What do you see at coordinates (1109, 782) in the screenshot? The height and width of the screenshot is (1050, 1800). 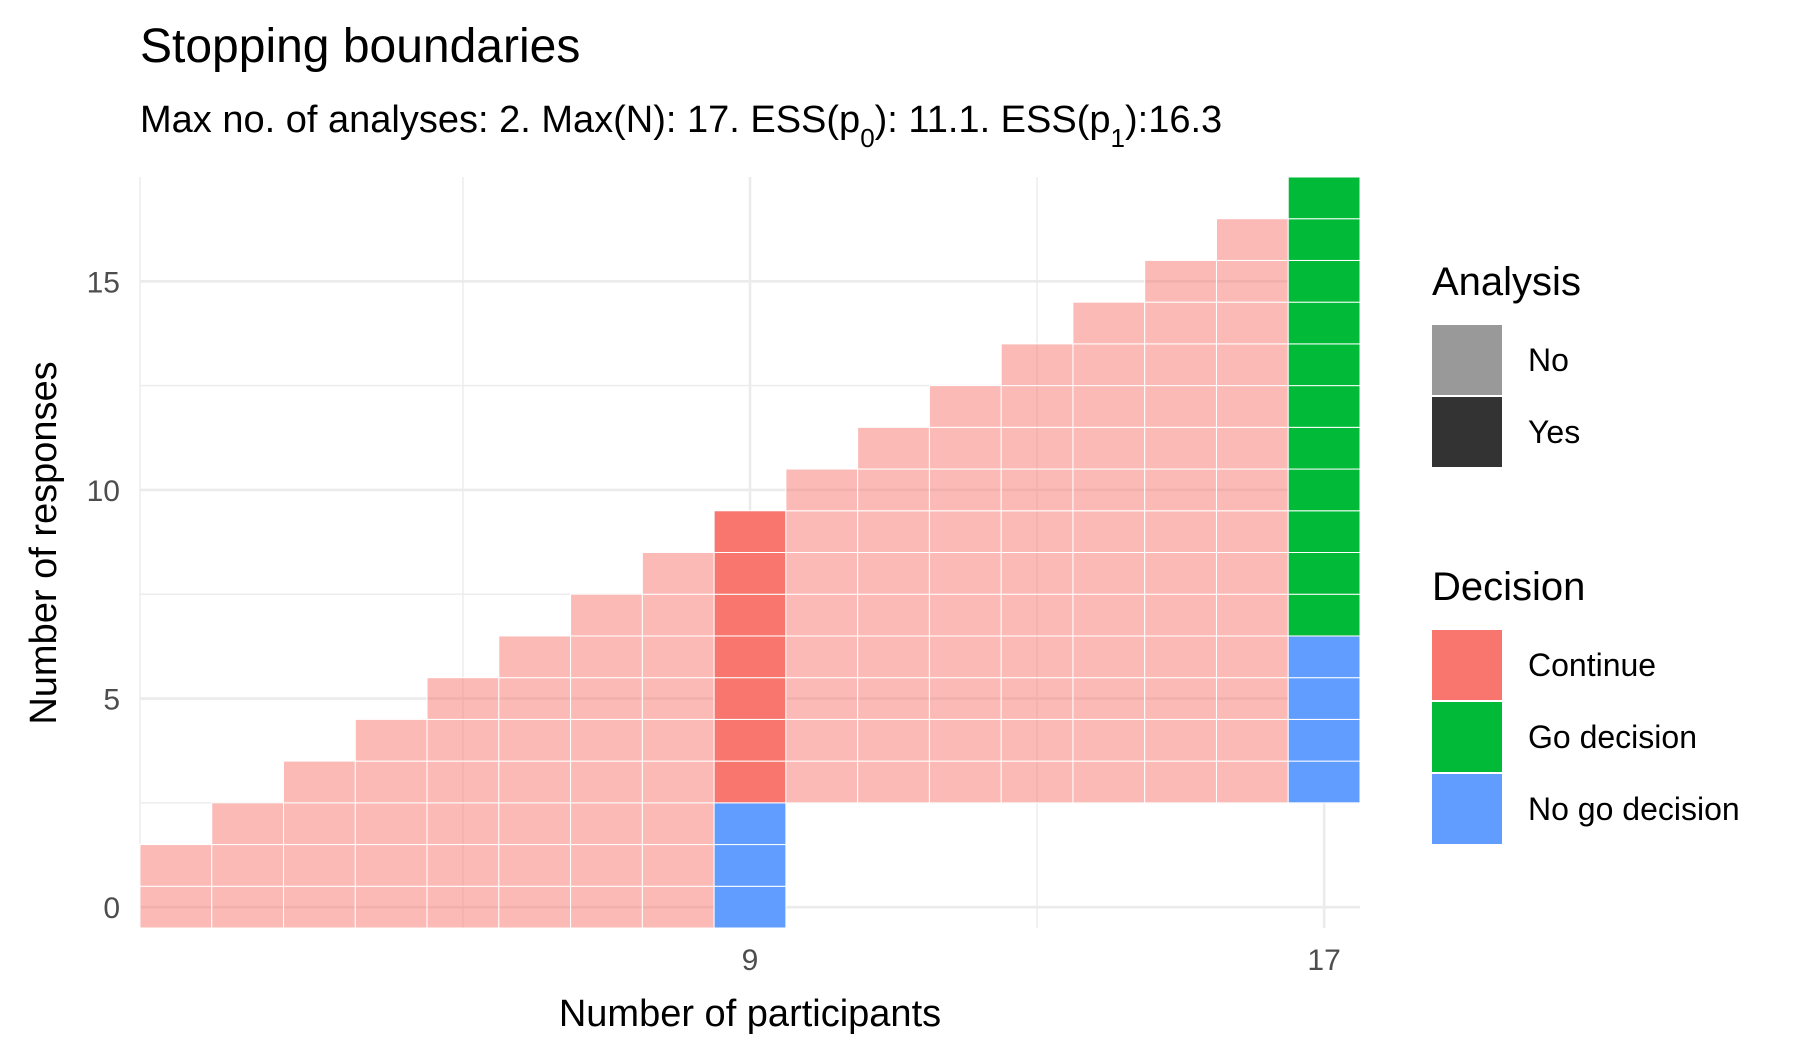 I see `tile-n14-r3` at bounding box center [1109, 782].